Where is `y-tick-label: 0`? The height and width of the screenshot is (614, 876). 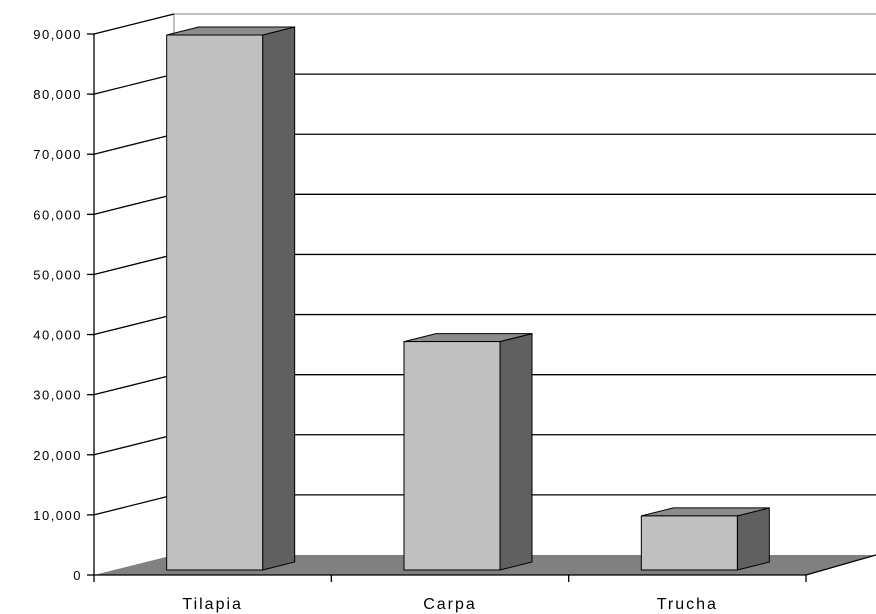
y-tick-label: 0 is located at coordinates (77, 575).